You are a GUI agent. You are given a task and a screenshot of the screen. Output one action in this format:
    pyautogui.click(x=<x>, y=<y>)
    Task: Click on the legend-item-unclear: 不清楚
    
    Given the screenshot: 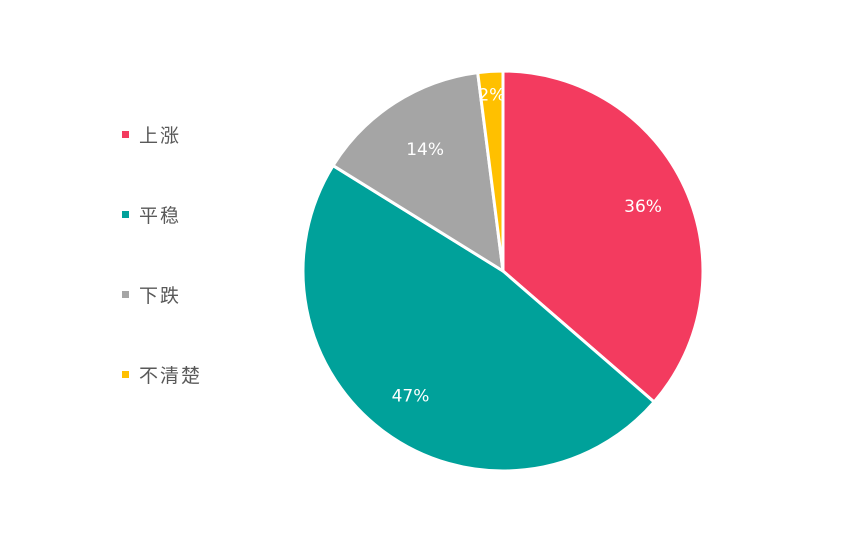 What is the action you would take?
    pyautogui.click(x=202, y=374)
    